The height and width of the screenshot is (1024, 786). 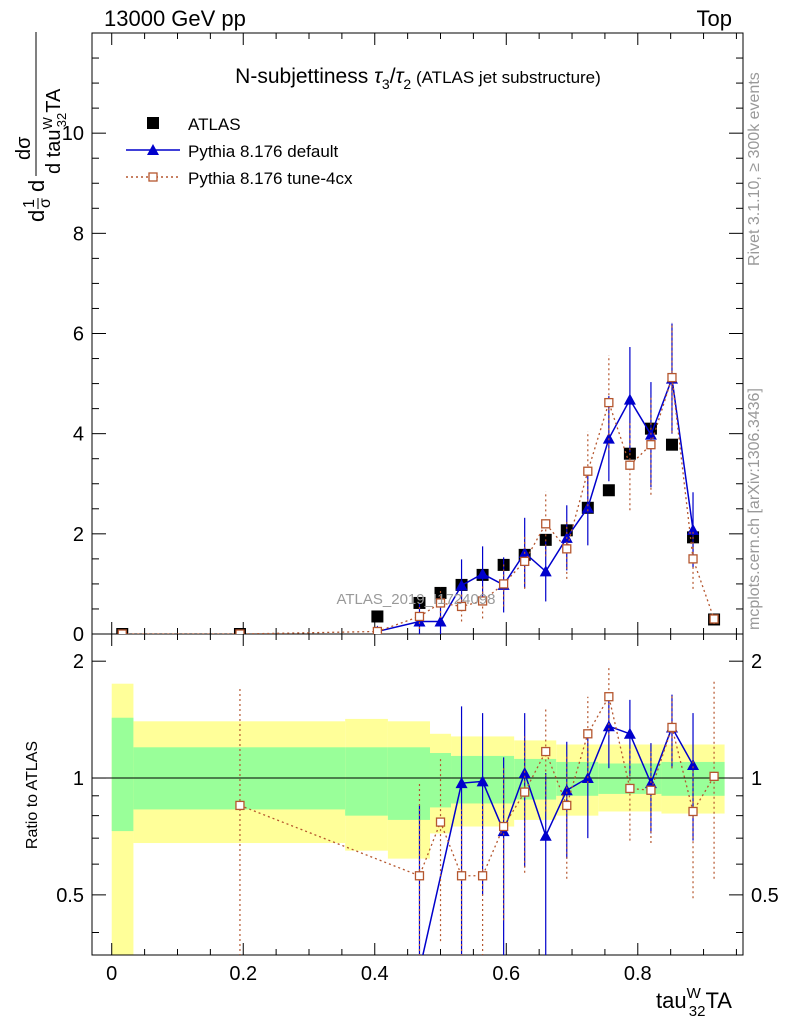 I want to click on main-y-tick-label-0: 0, so click(x=78, y=635).